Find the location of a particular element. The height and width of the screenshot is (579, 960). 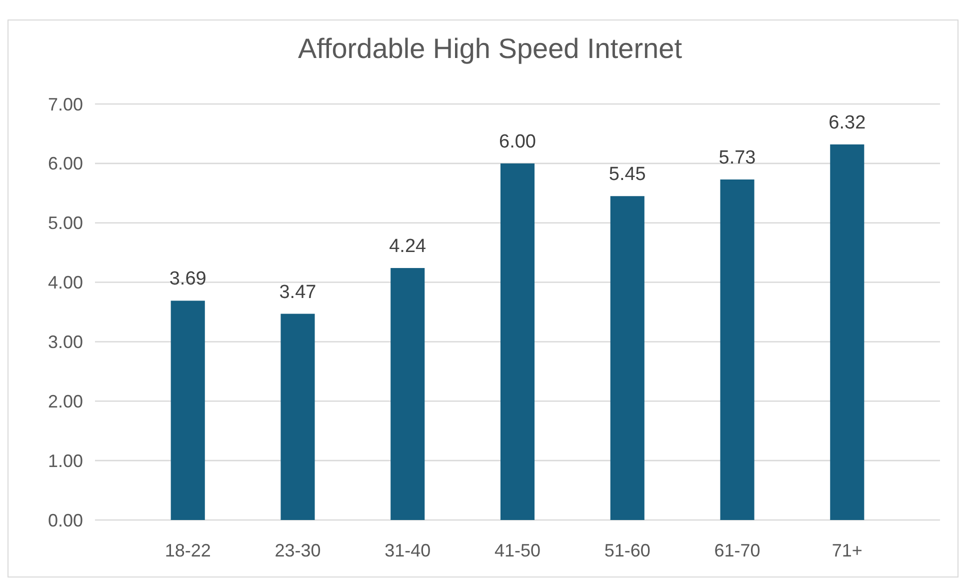

data-label: 4.24 is located at coordinates (408, 247).